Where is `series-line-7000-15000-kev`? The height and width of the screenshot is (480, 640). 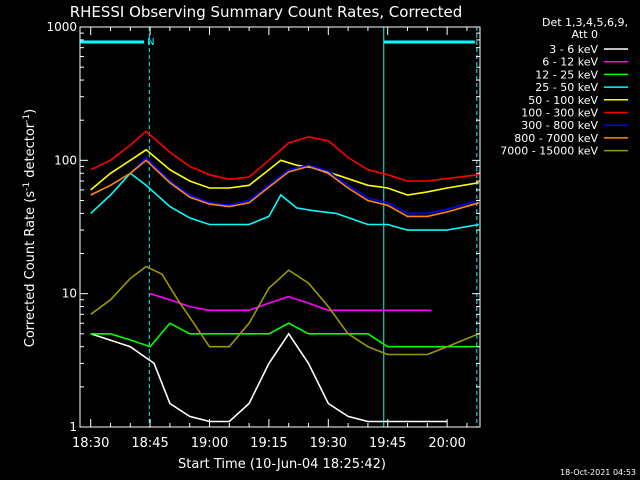 series-line-7000-15000-kev is located at coordinates (285, 310).